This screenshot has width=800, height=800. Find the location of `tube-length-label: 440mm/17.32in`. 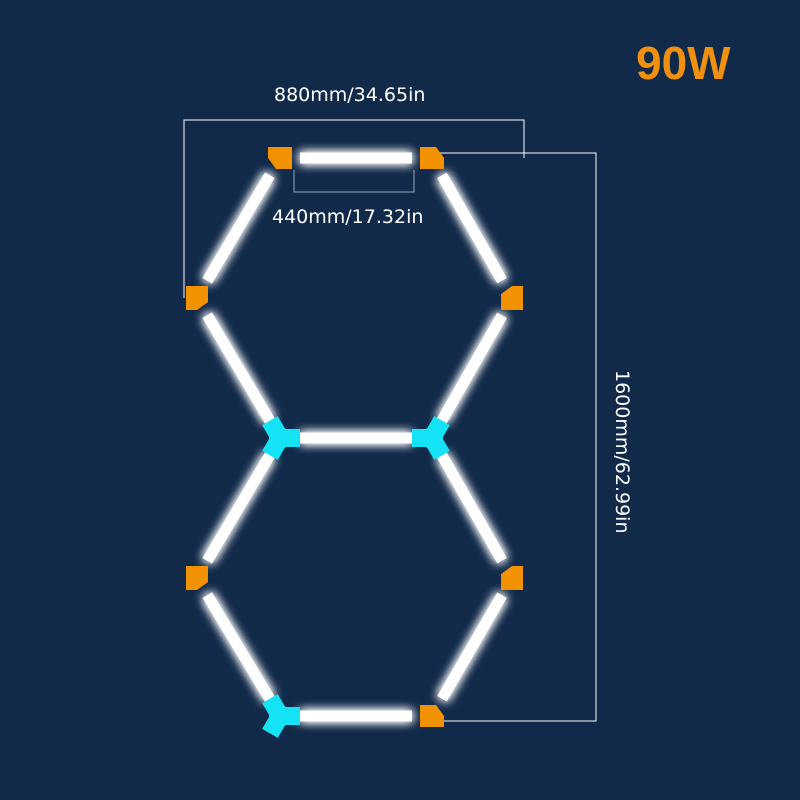

tube-length-label: 440mm/17.32in is located at coordinates (348, 217).